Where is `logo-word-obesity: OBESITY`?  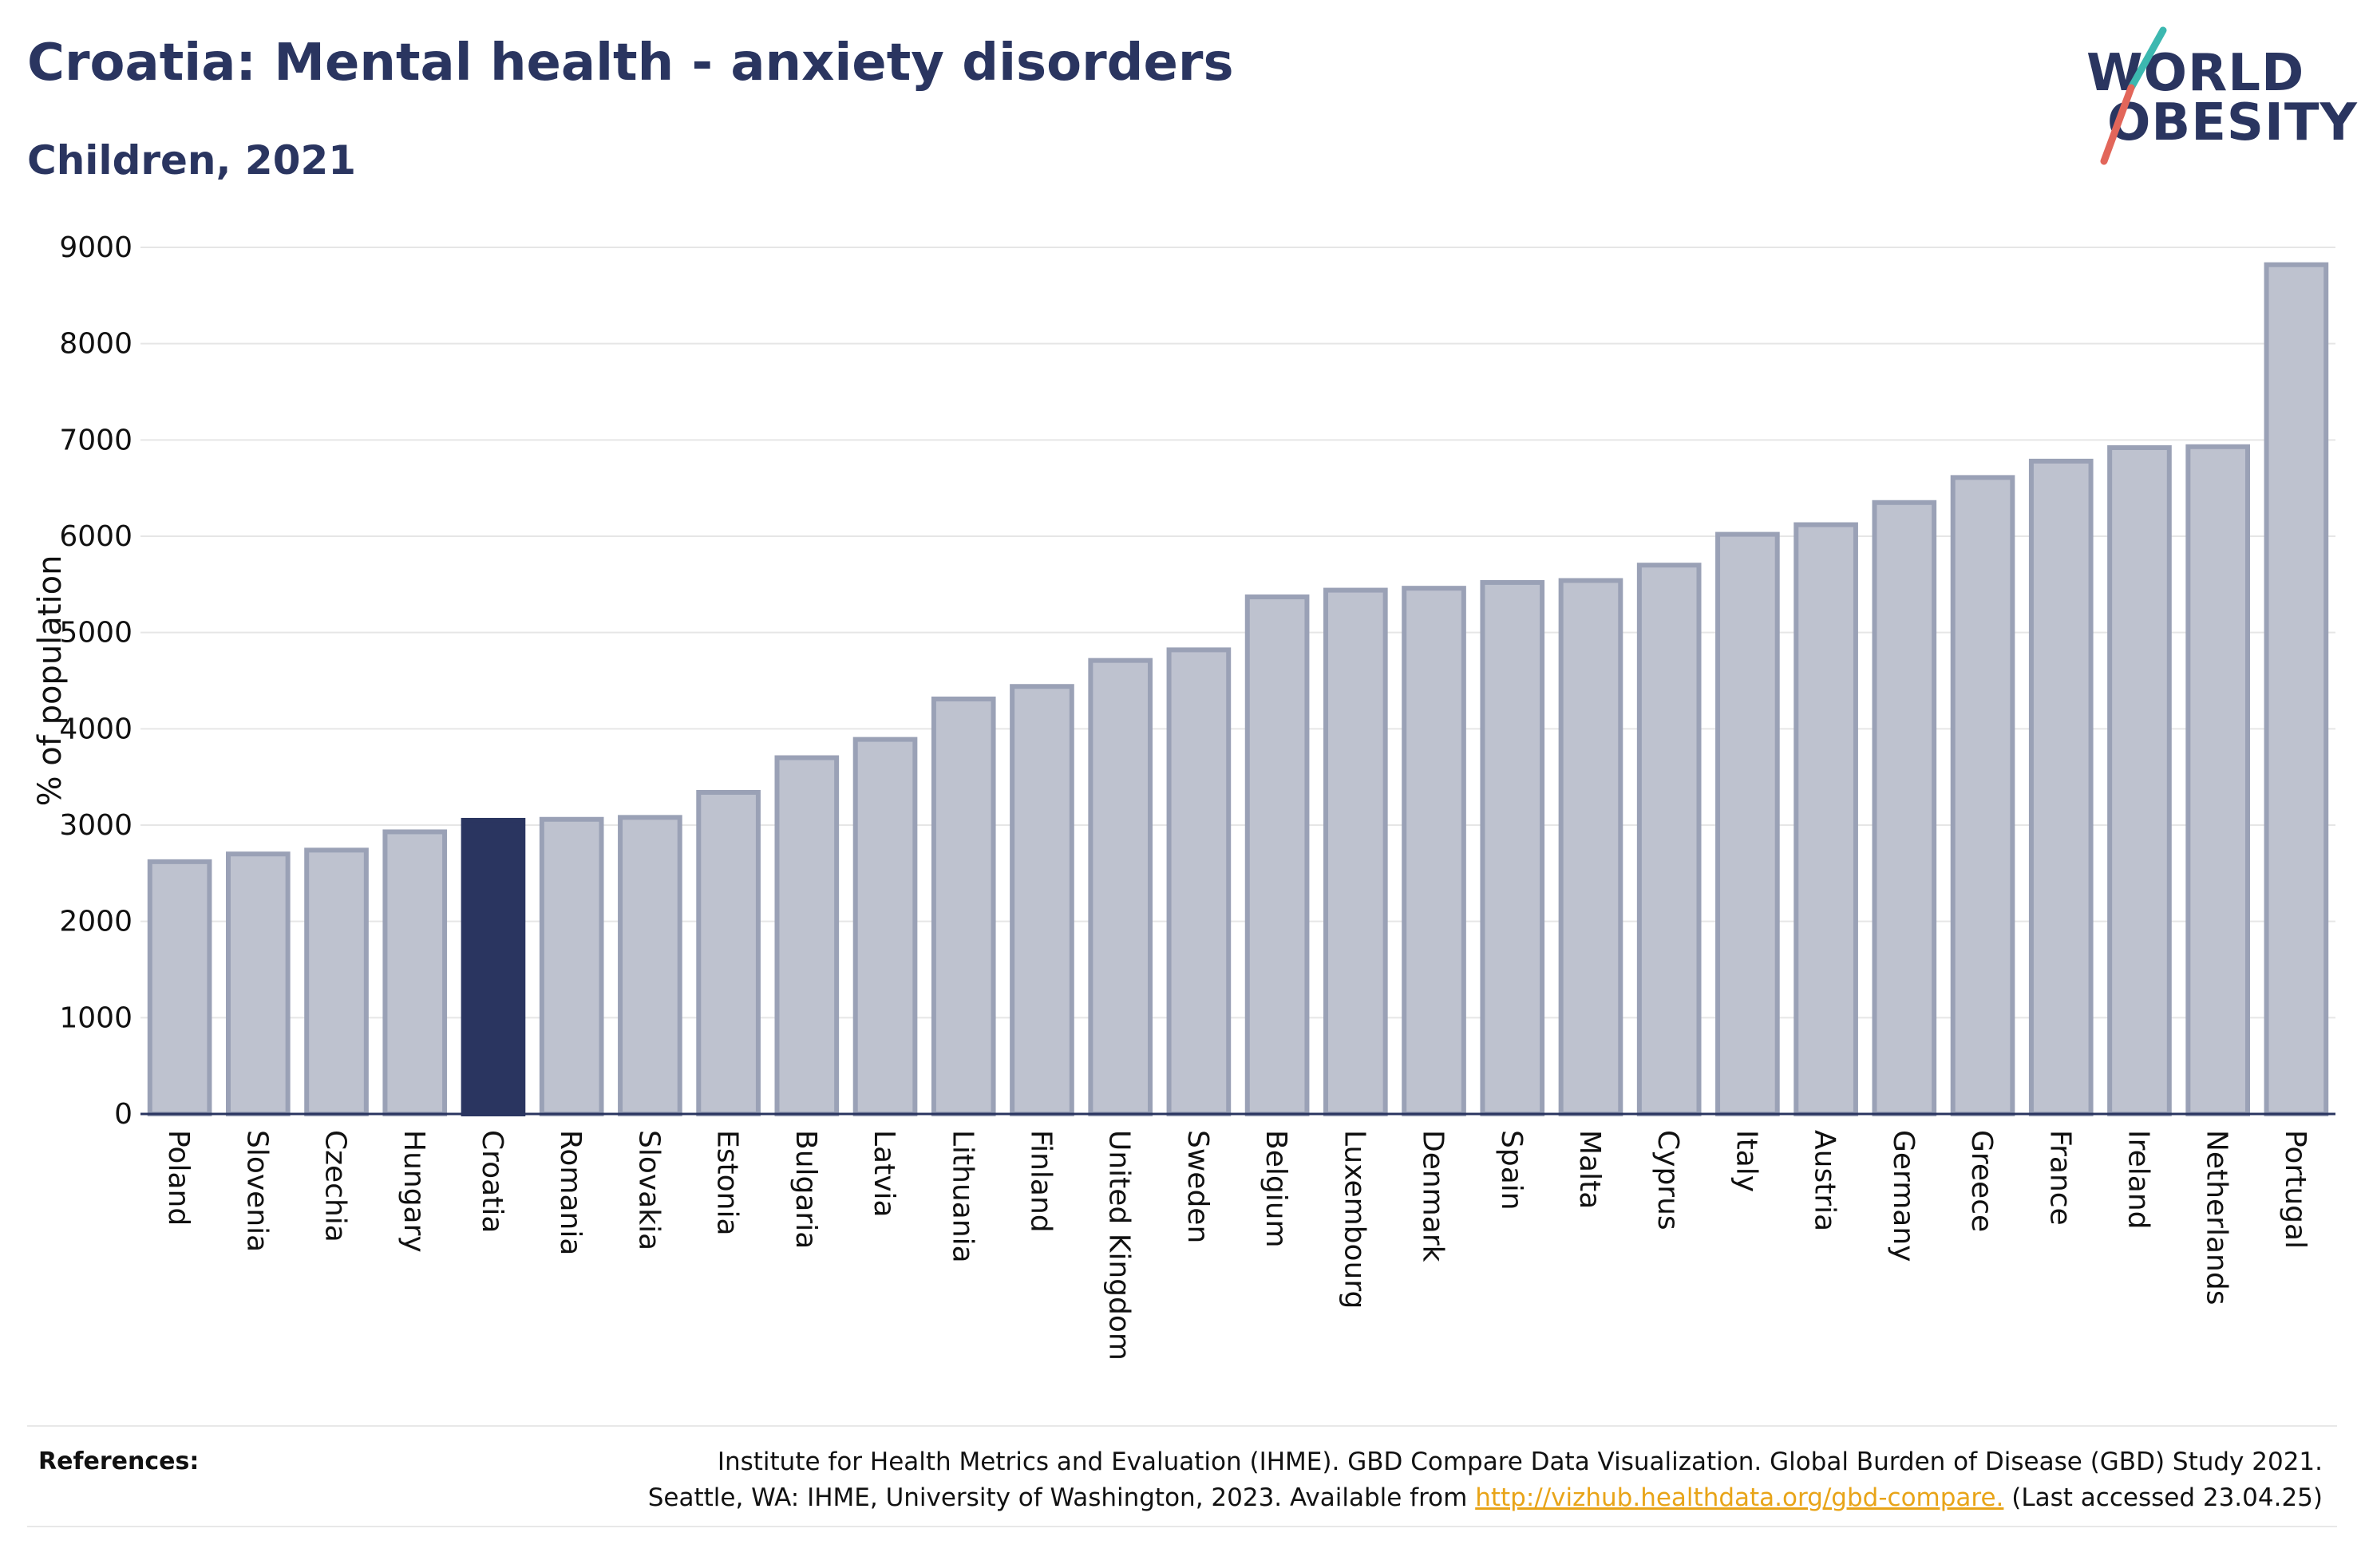
logo-word-obesity: OBESITY is located at coordinates (2232, 122).